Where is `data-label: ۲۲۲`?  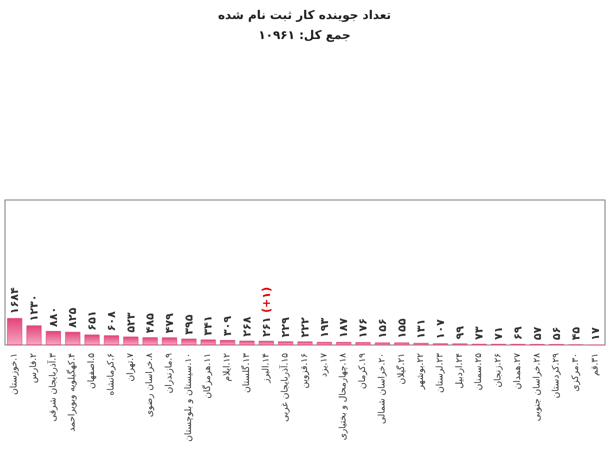
data-label: ۲۲۲ is located at coordinates (305, 327).